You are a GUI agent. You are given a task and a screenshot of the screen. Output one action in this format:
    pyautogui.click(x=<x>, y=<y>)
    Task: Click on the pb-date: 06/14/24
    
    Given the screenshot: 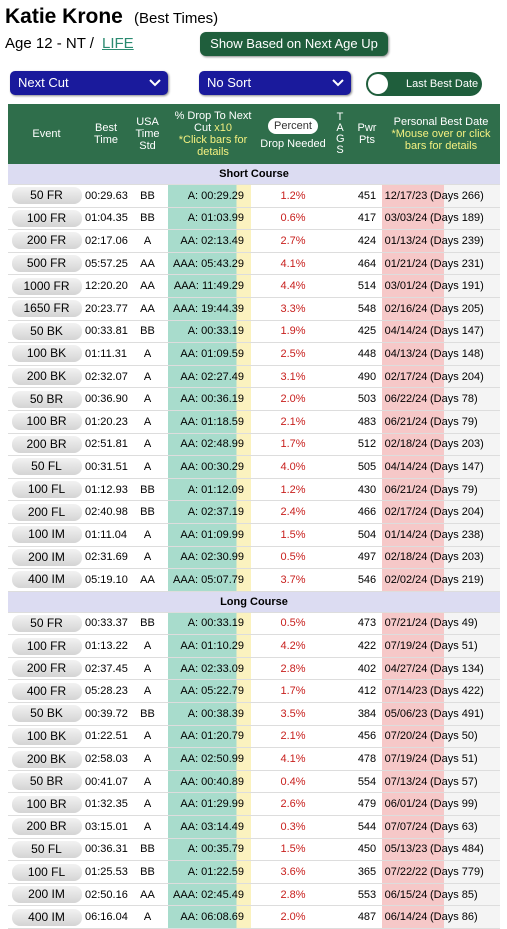 What is the action you would take?
    pyautogui.click(x=406, y=917)
    